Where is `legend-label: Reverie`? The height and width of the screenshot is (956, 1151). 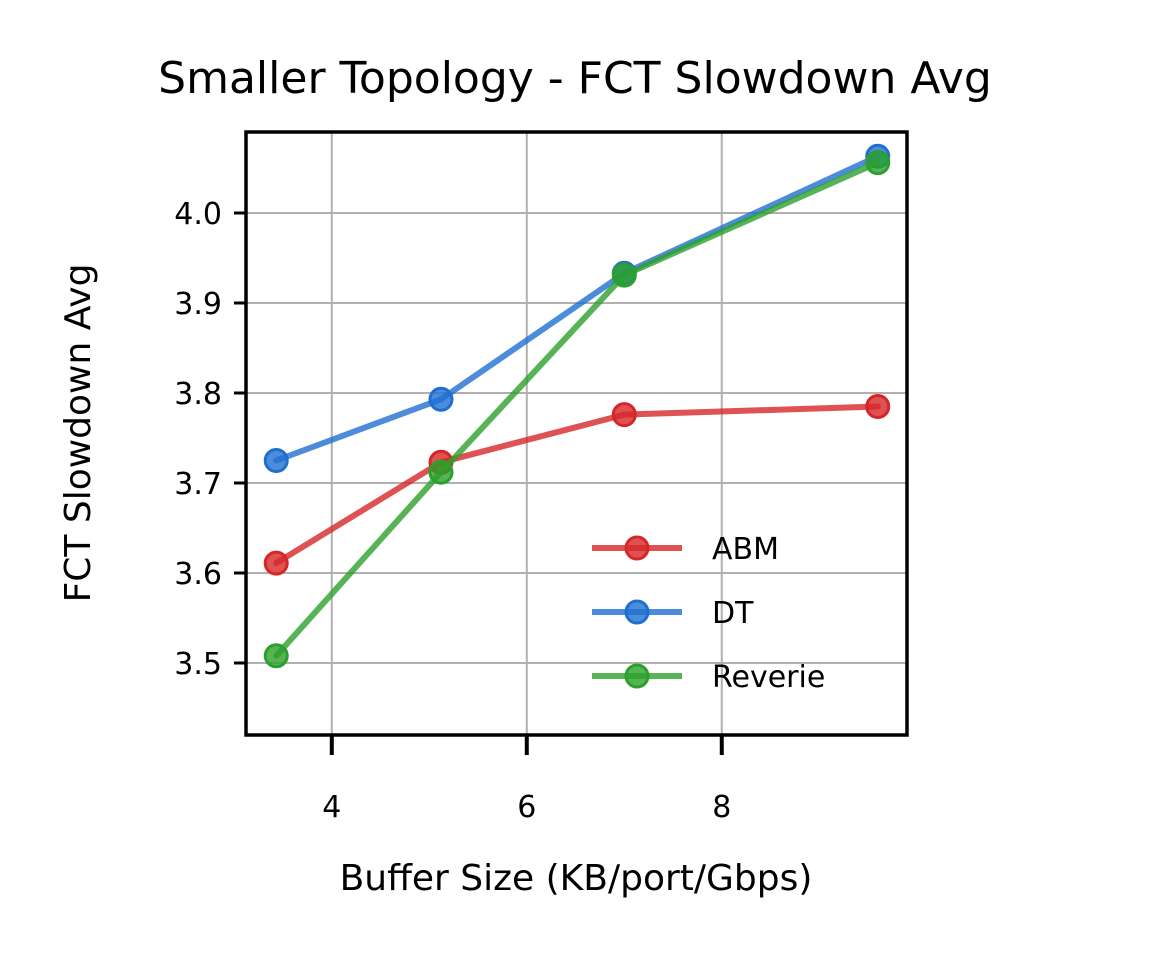
legend-label: Reverie is located at coordinates (768, 677).